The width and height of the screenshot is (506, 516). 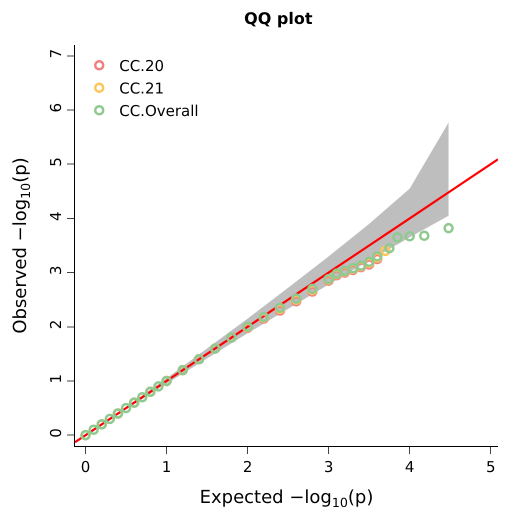 I want to click on y-tick-label: 5, so click(x=56, y=162).